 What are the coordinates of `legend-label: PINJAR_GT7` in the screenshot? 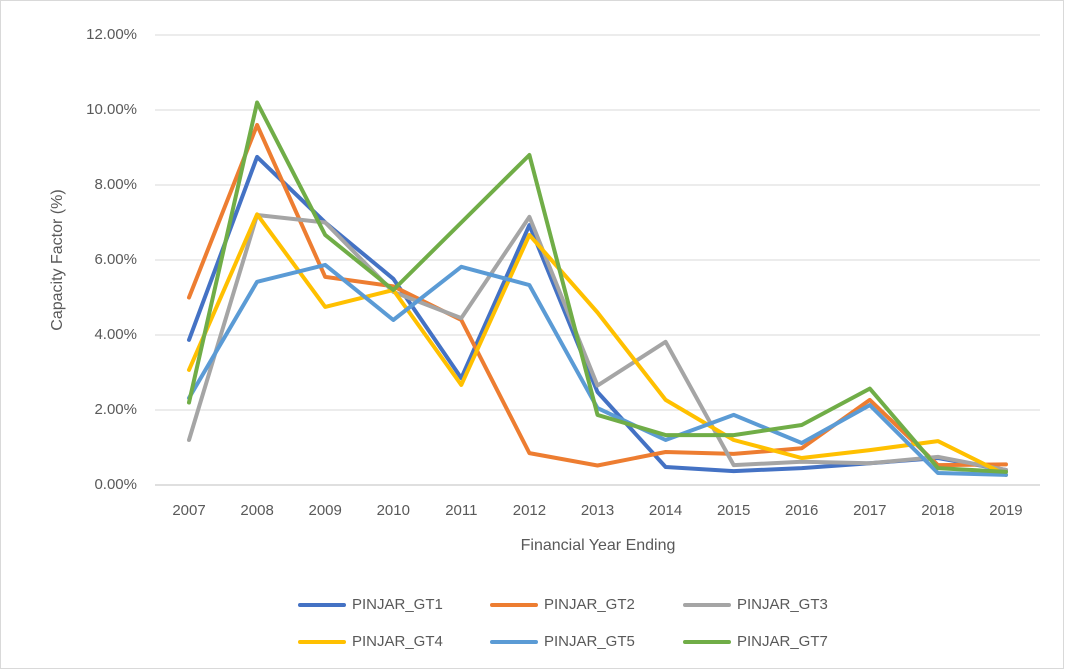 It's located at (782, 641).